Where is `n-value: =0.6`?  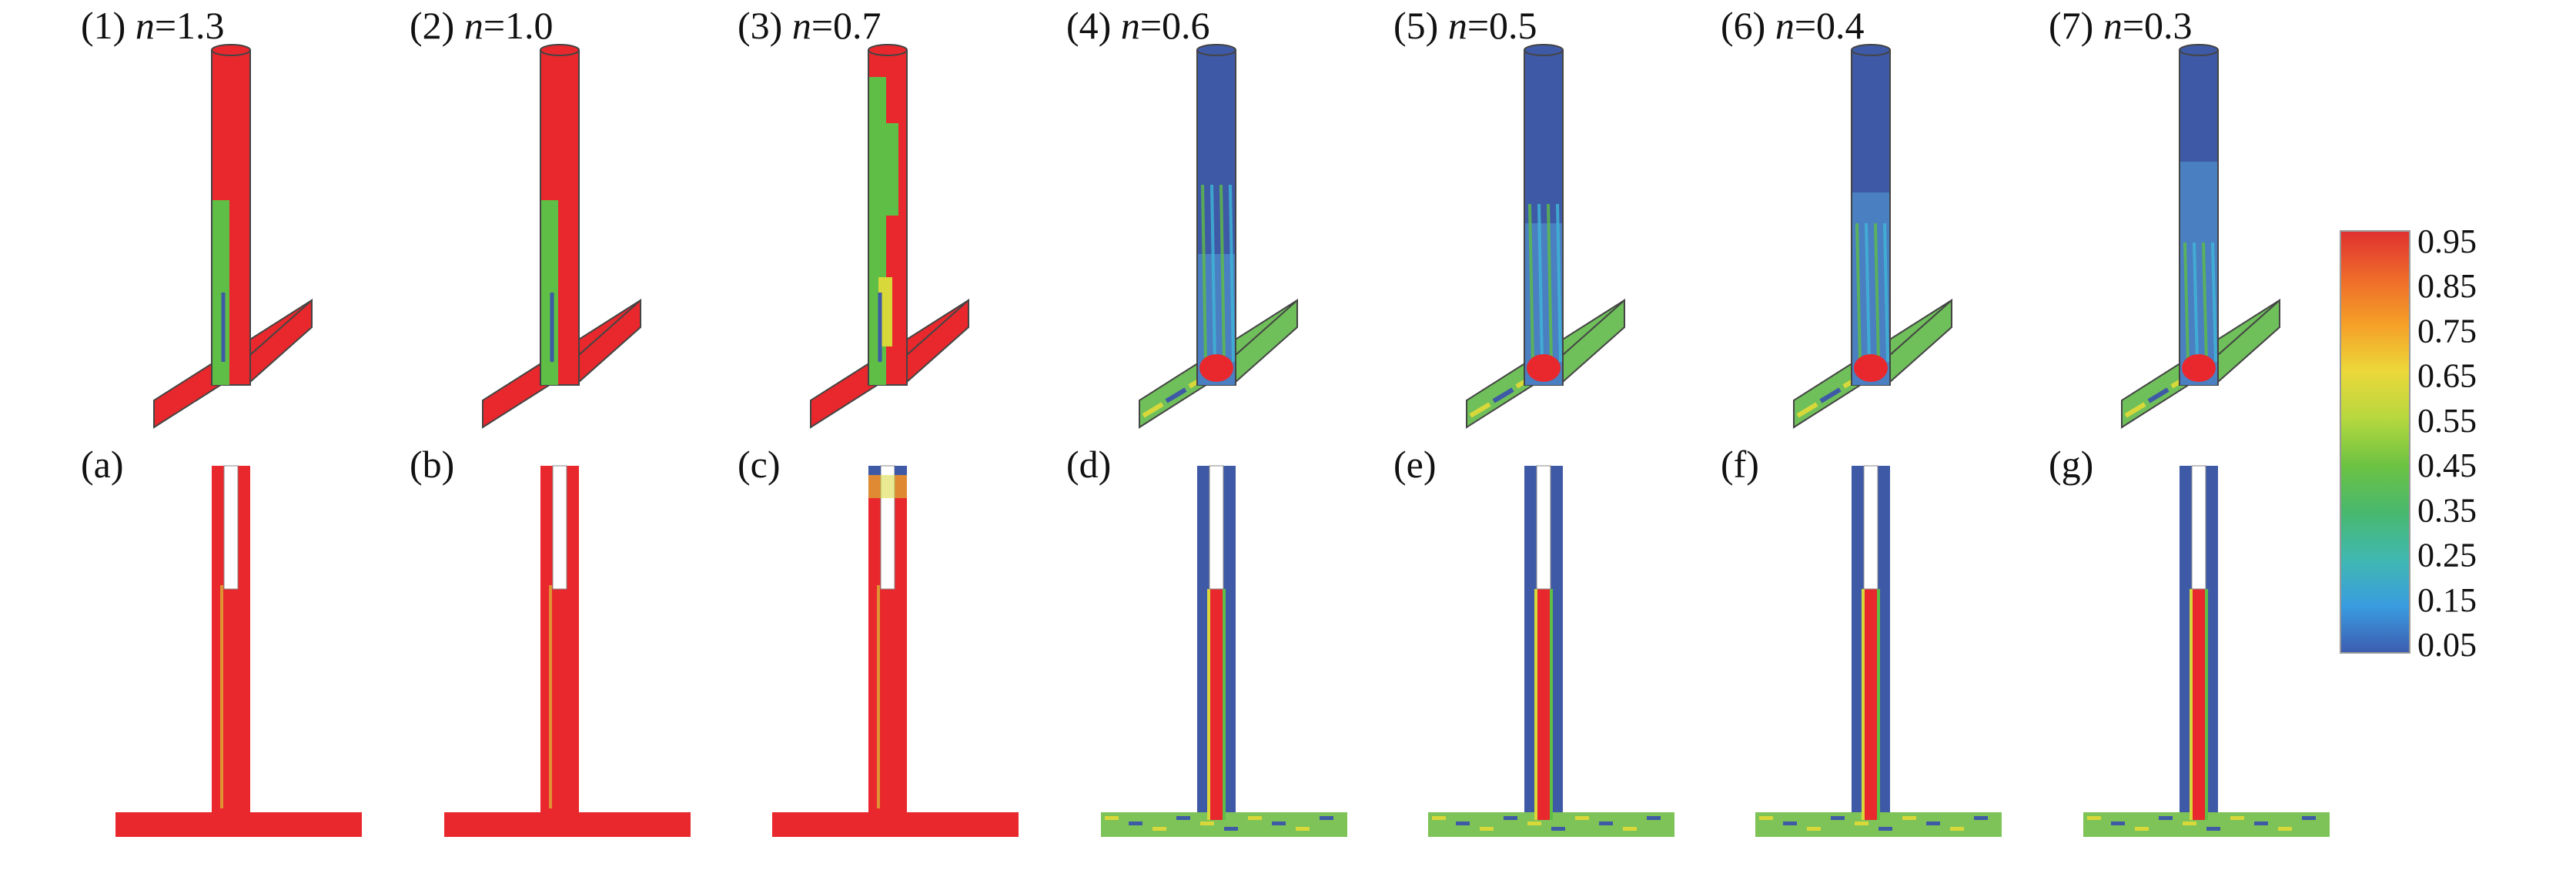 n-value: =0.6 is located at coordinates (1175, 25).